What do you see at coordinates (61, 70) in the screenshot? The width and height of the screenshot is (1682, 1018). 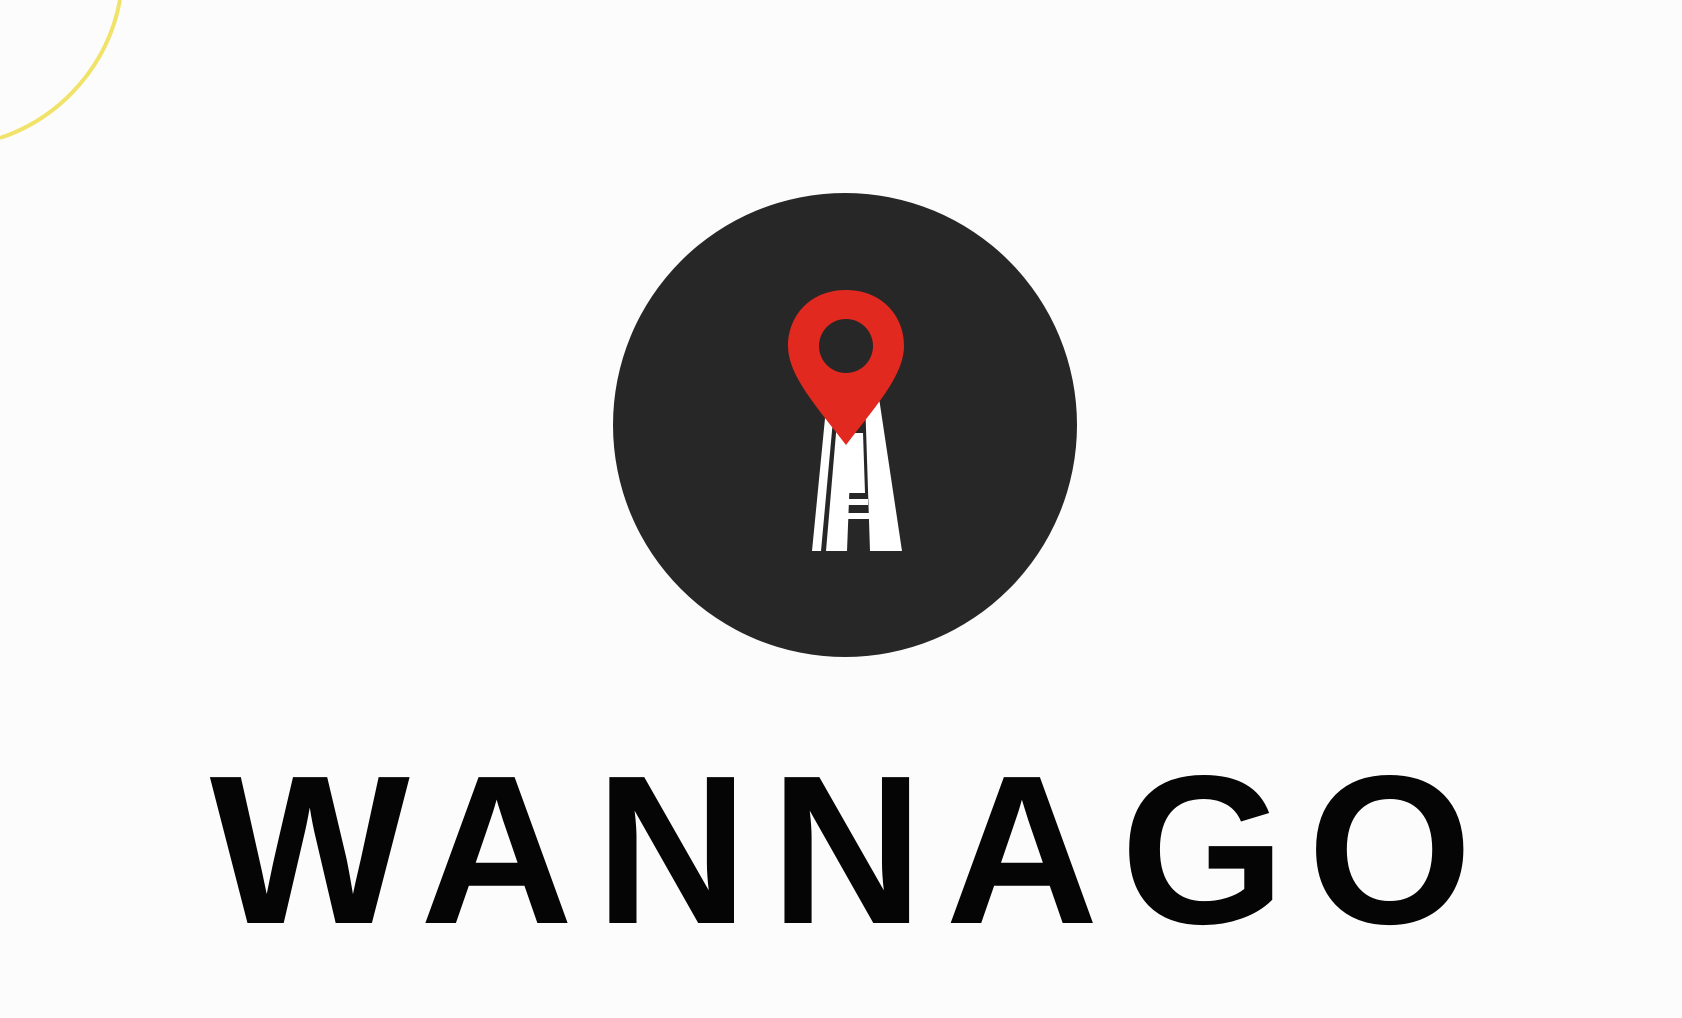 I see `decorative-arc` at bounding box center [61, 70].